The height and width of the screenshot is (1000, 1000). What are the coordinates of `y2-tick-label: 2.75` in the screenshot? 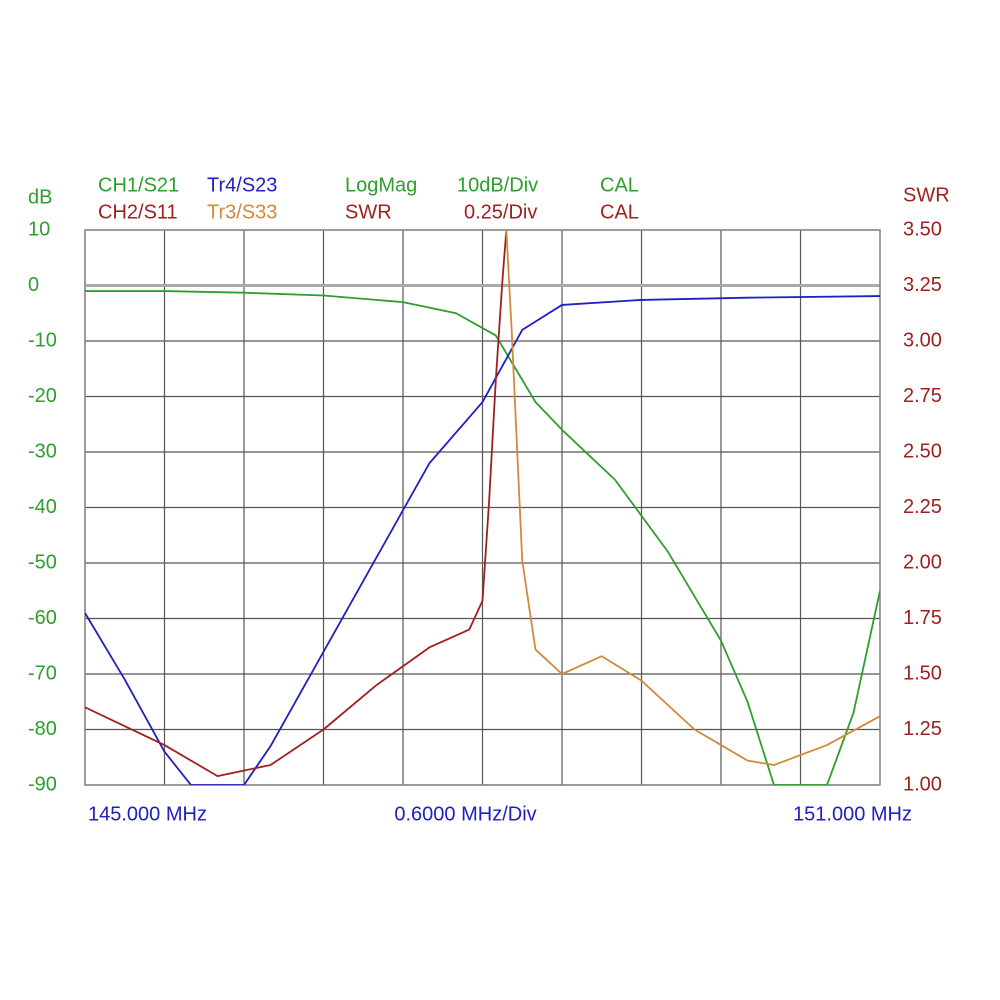 It's located at (922, 396).